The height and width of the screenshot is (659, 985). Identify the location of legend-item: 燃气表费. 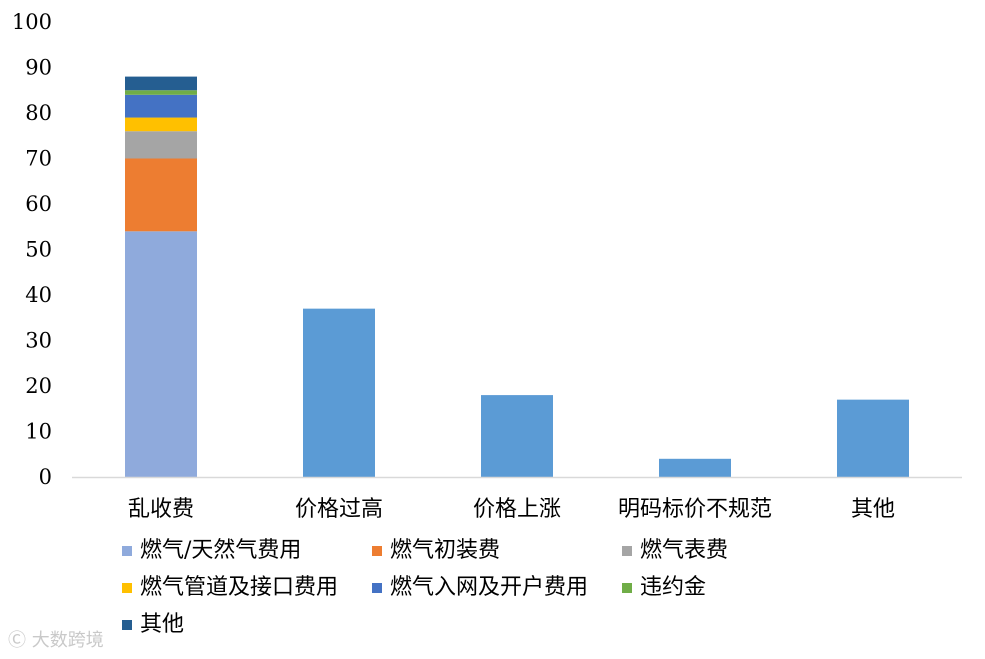
(675, 551).